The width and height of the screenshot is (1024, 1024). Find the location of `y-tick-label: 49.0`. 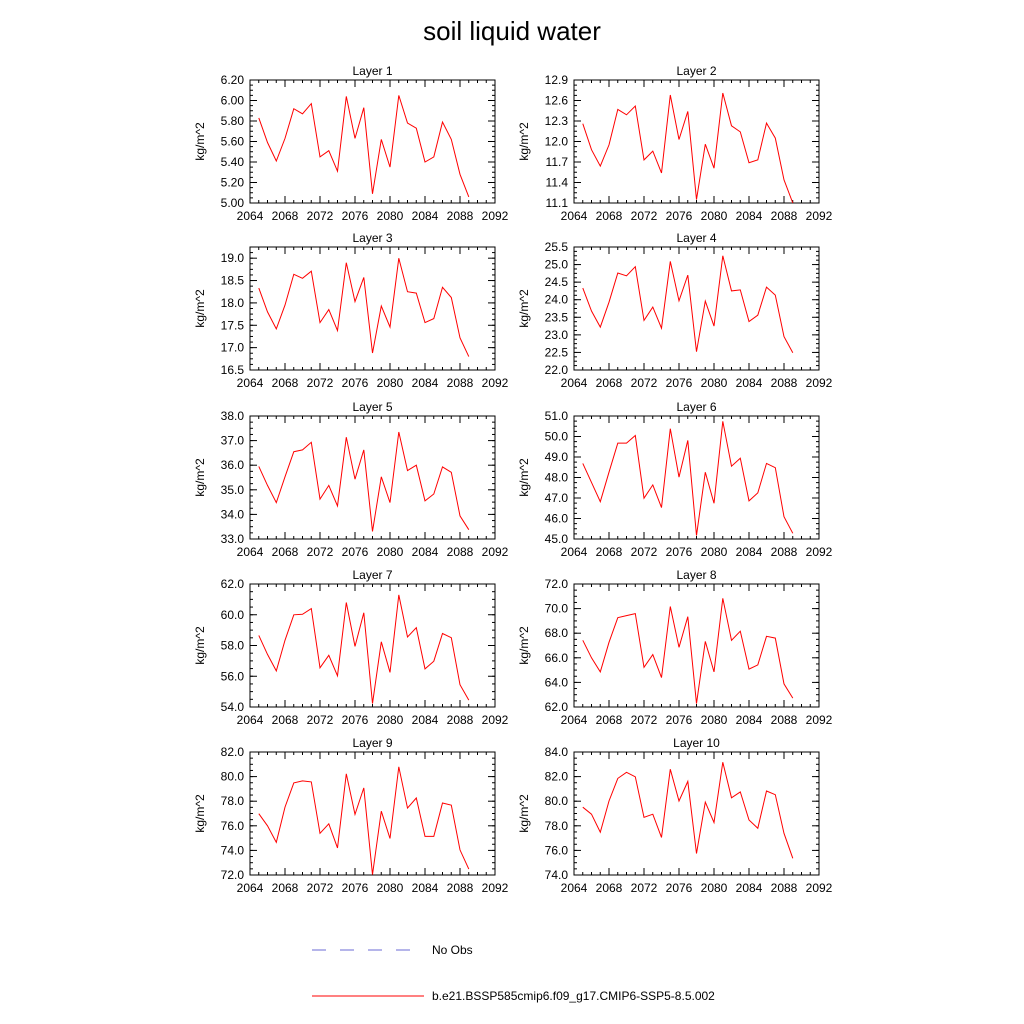

y-tick-label: 49.0 is located at coordinates (557, 457).